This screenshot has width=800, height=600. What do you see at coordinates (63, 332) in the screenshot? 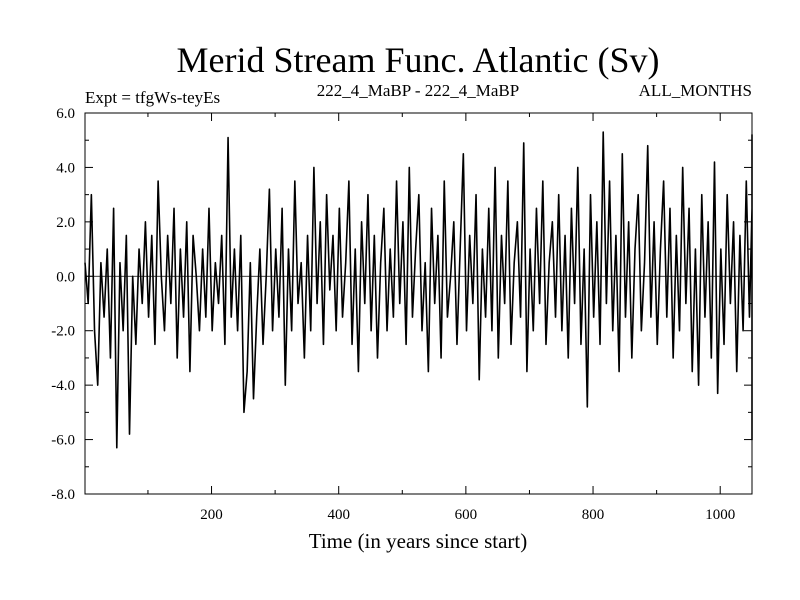
I see `y-tick-label: -2.0` at bounding box center [63, 332].